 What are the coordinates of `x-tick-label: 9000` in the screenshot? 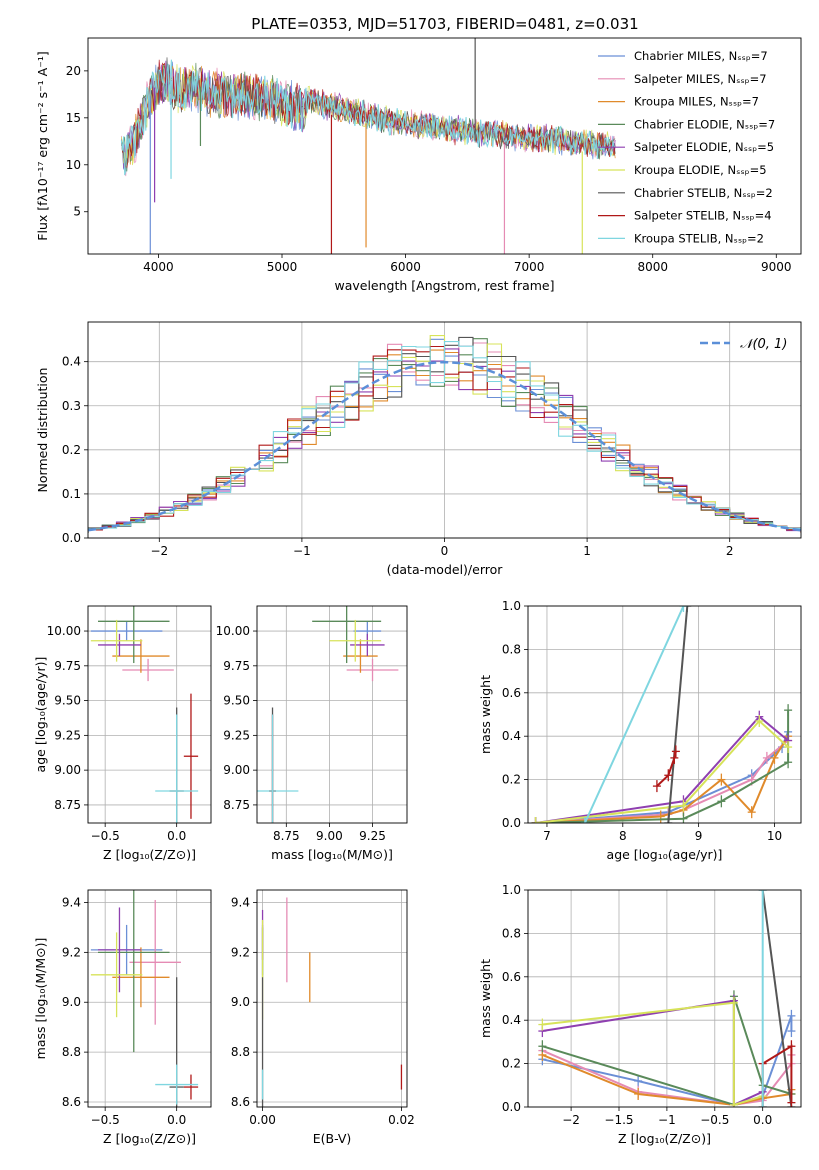 It's located at (776, 267).